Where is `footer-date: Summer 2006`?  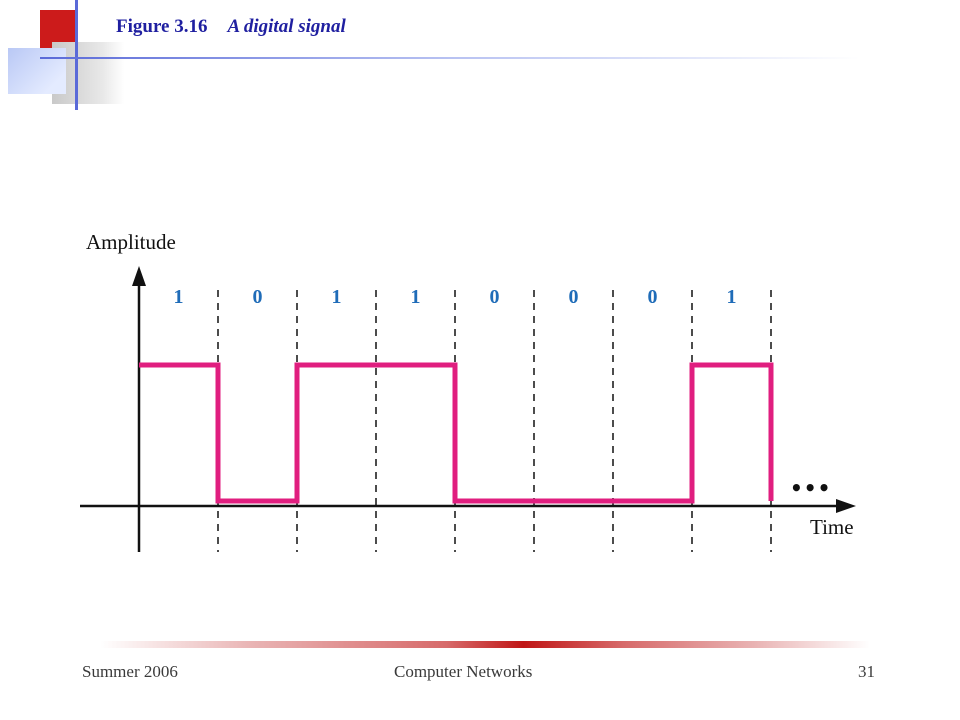 footer-date: Summer 2006 is located at coordinates (130, 671).